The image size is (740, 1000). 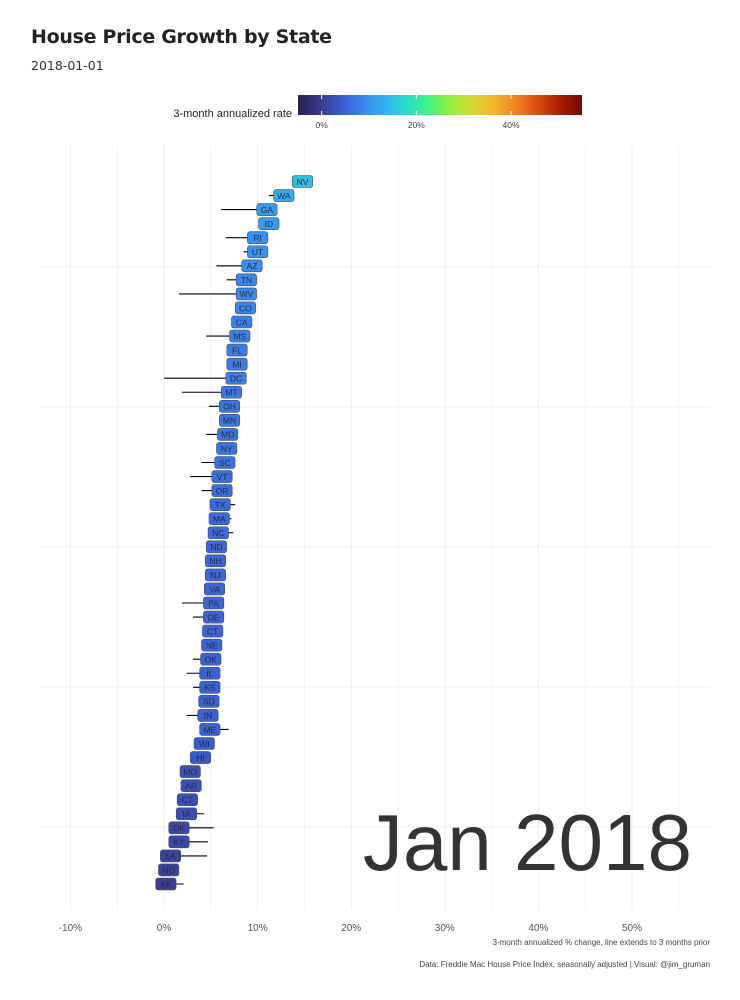 I want to click on state-label: MN, so click(x=229, y=421).